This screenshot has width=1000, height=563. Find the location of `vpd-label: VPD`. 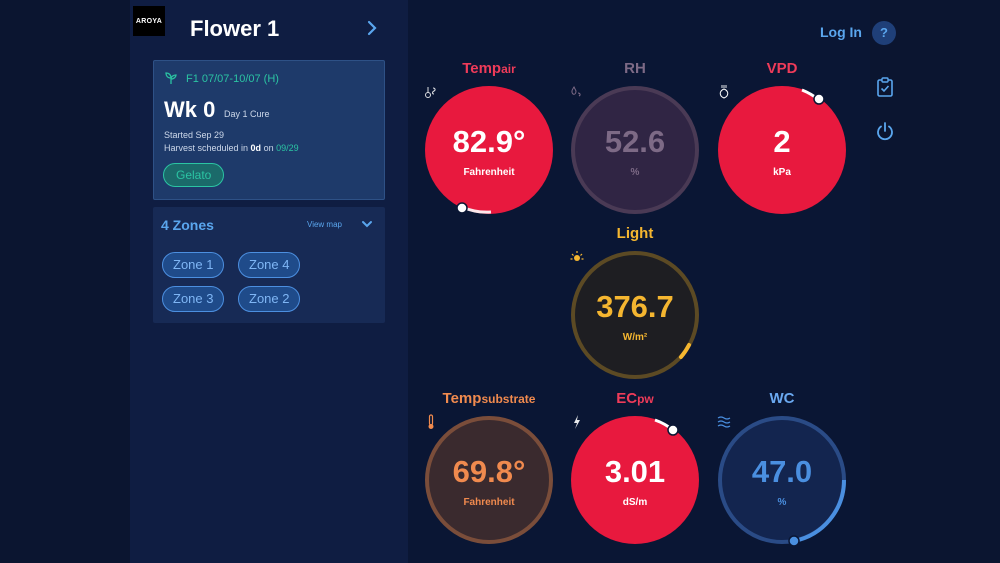

vpd-label: VPD is located at coordinates (782, 68).